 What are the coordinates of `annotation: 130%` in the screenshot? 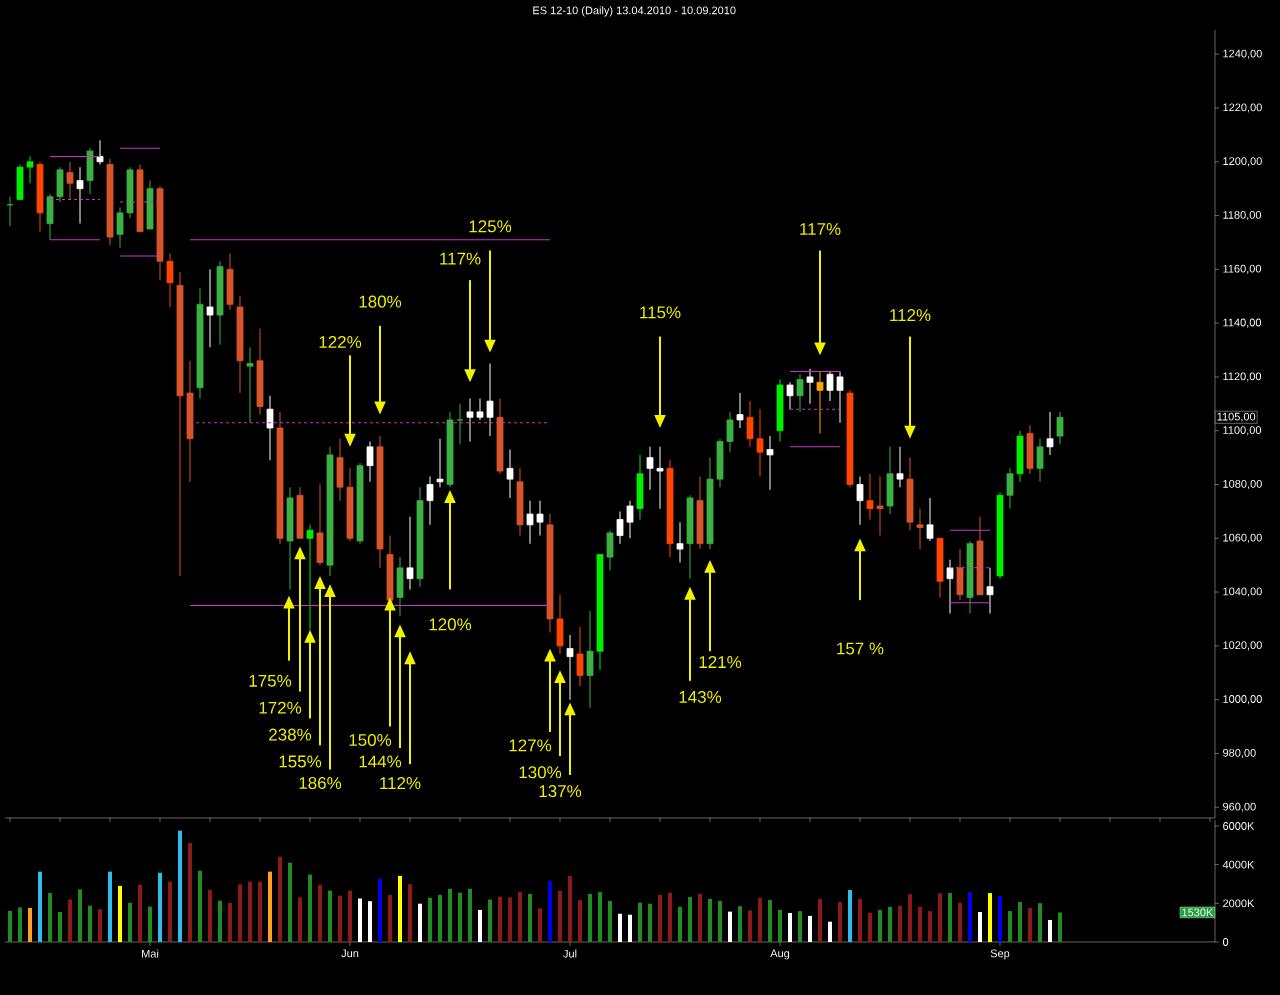 It's located at (540, 772).